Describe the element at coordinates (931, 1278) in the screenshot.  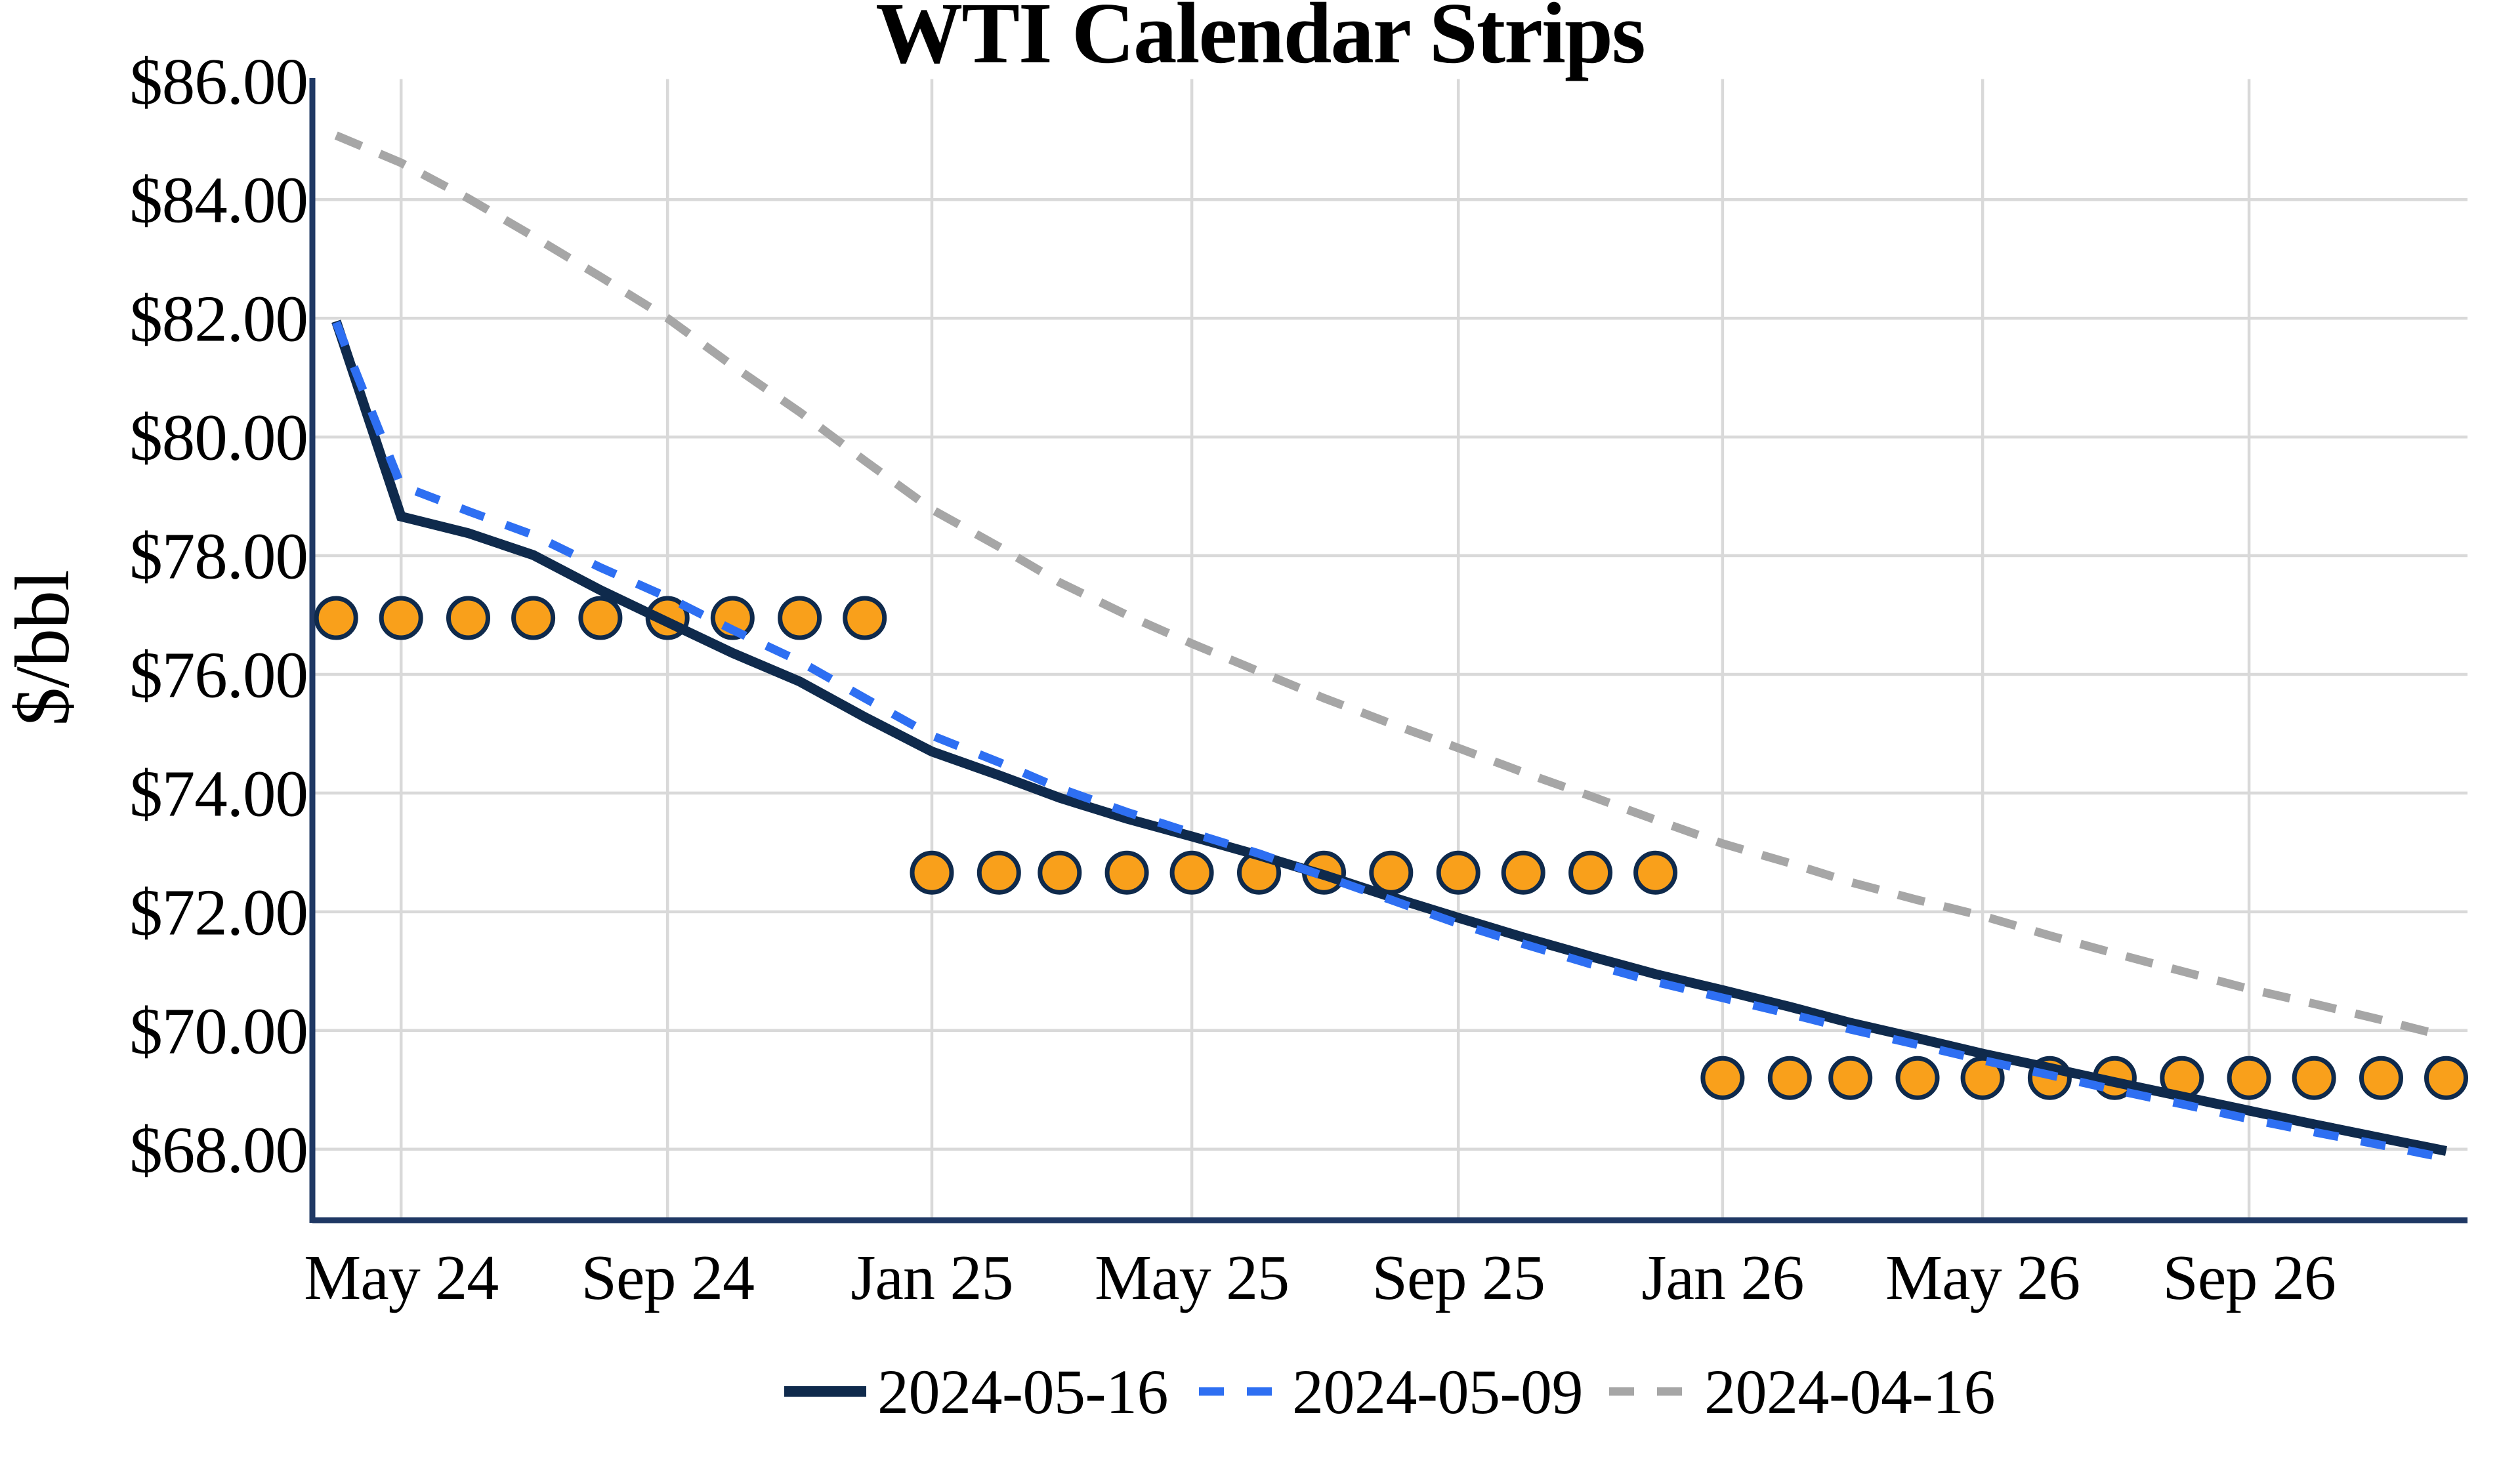
I see `svg-text: Jan 25` at that location.